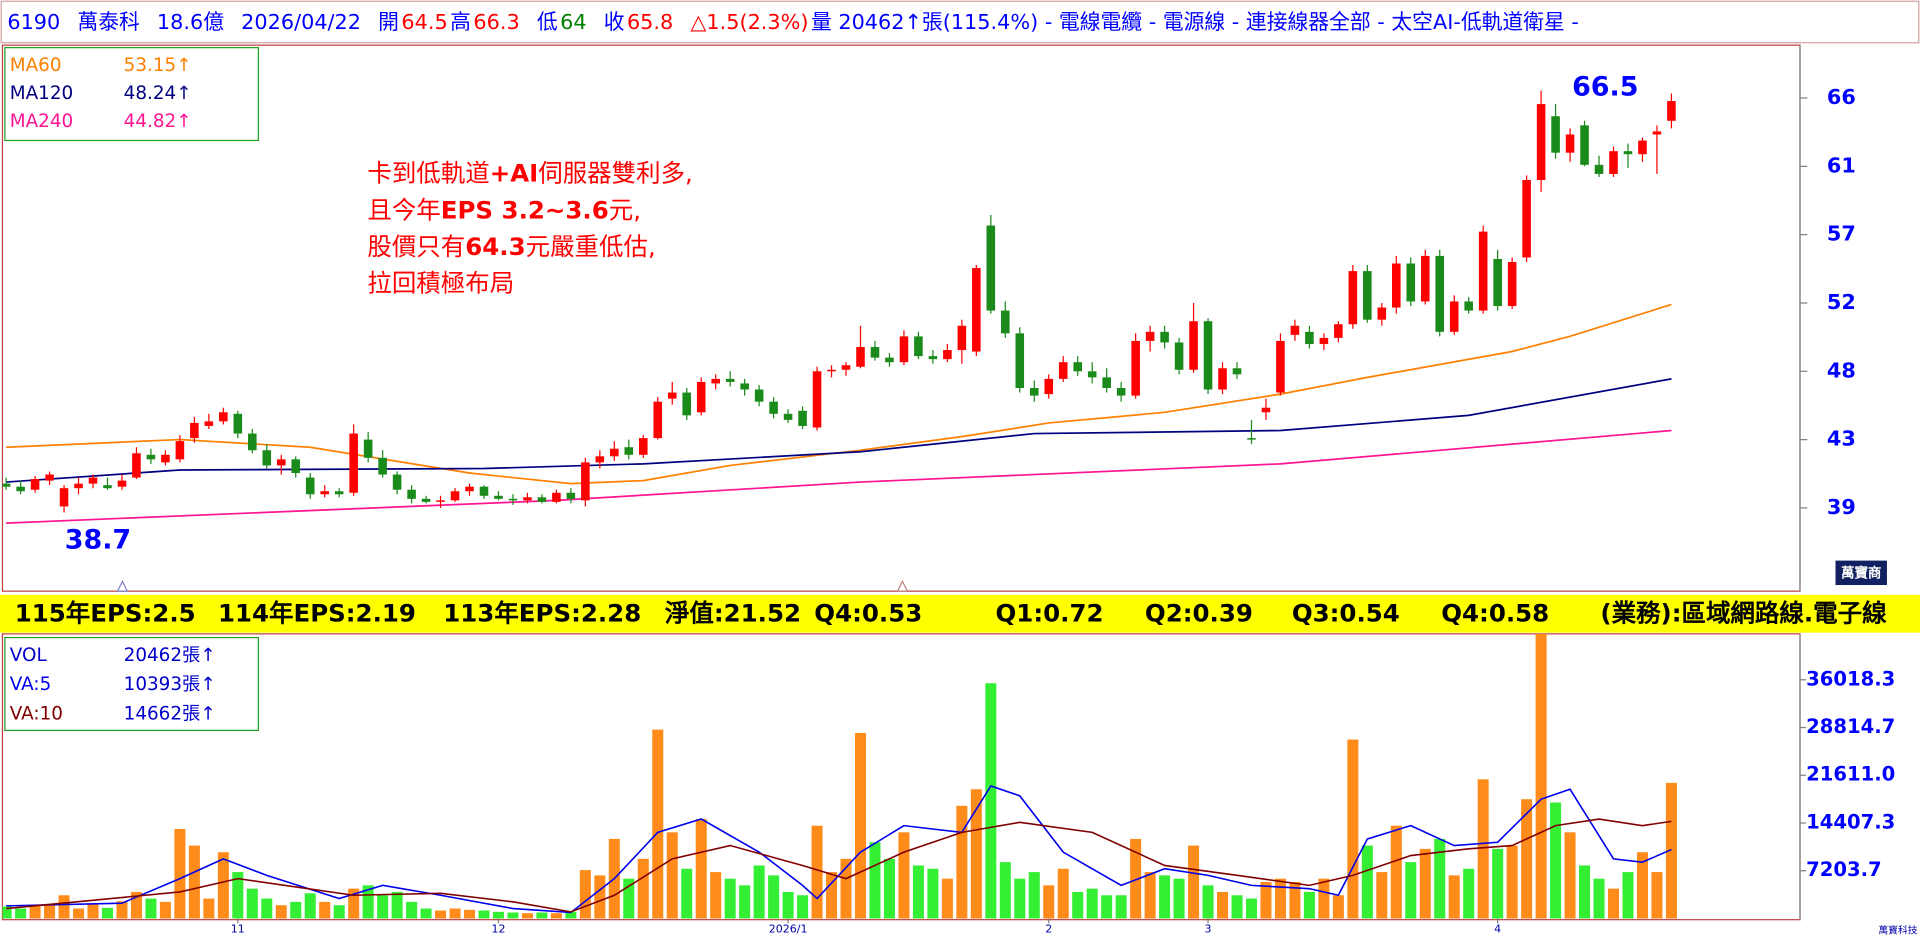 This screenshot has height=938, width=1920. What do you see at coordinates (573, 22) in the screenshot?
I see `header-item: 64` at bounding box center [573, 22].